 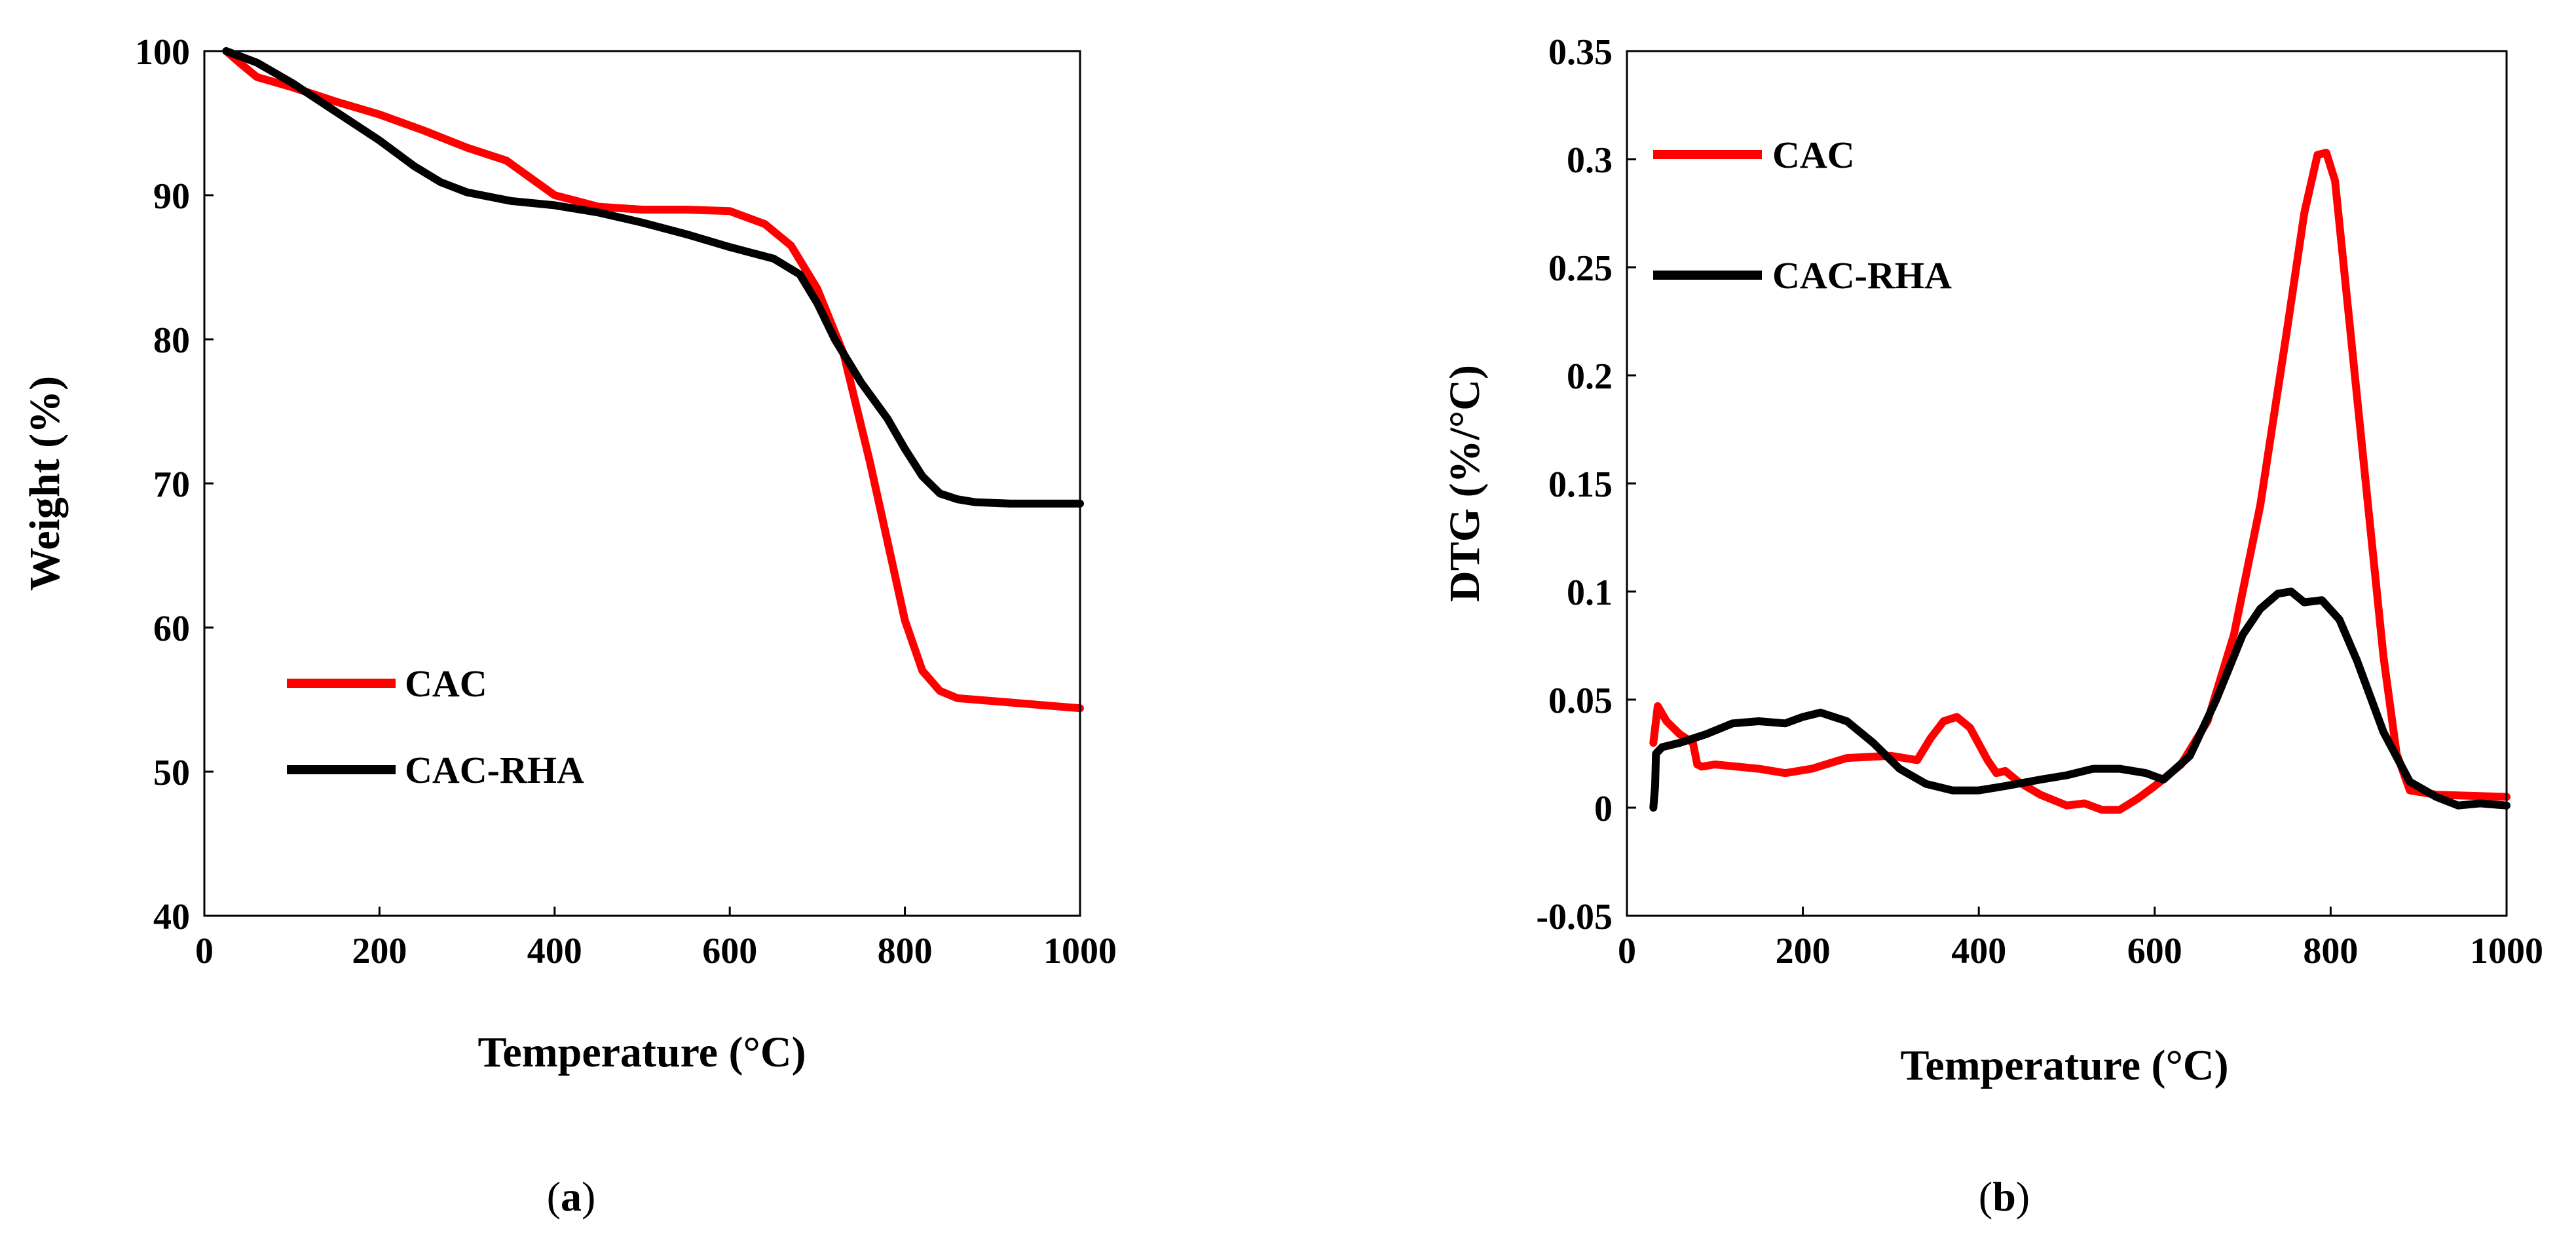 I want to click on panel-b-label-close: ), so click(x=2023, y=1196).